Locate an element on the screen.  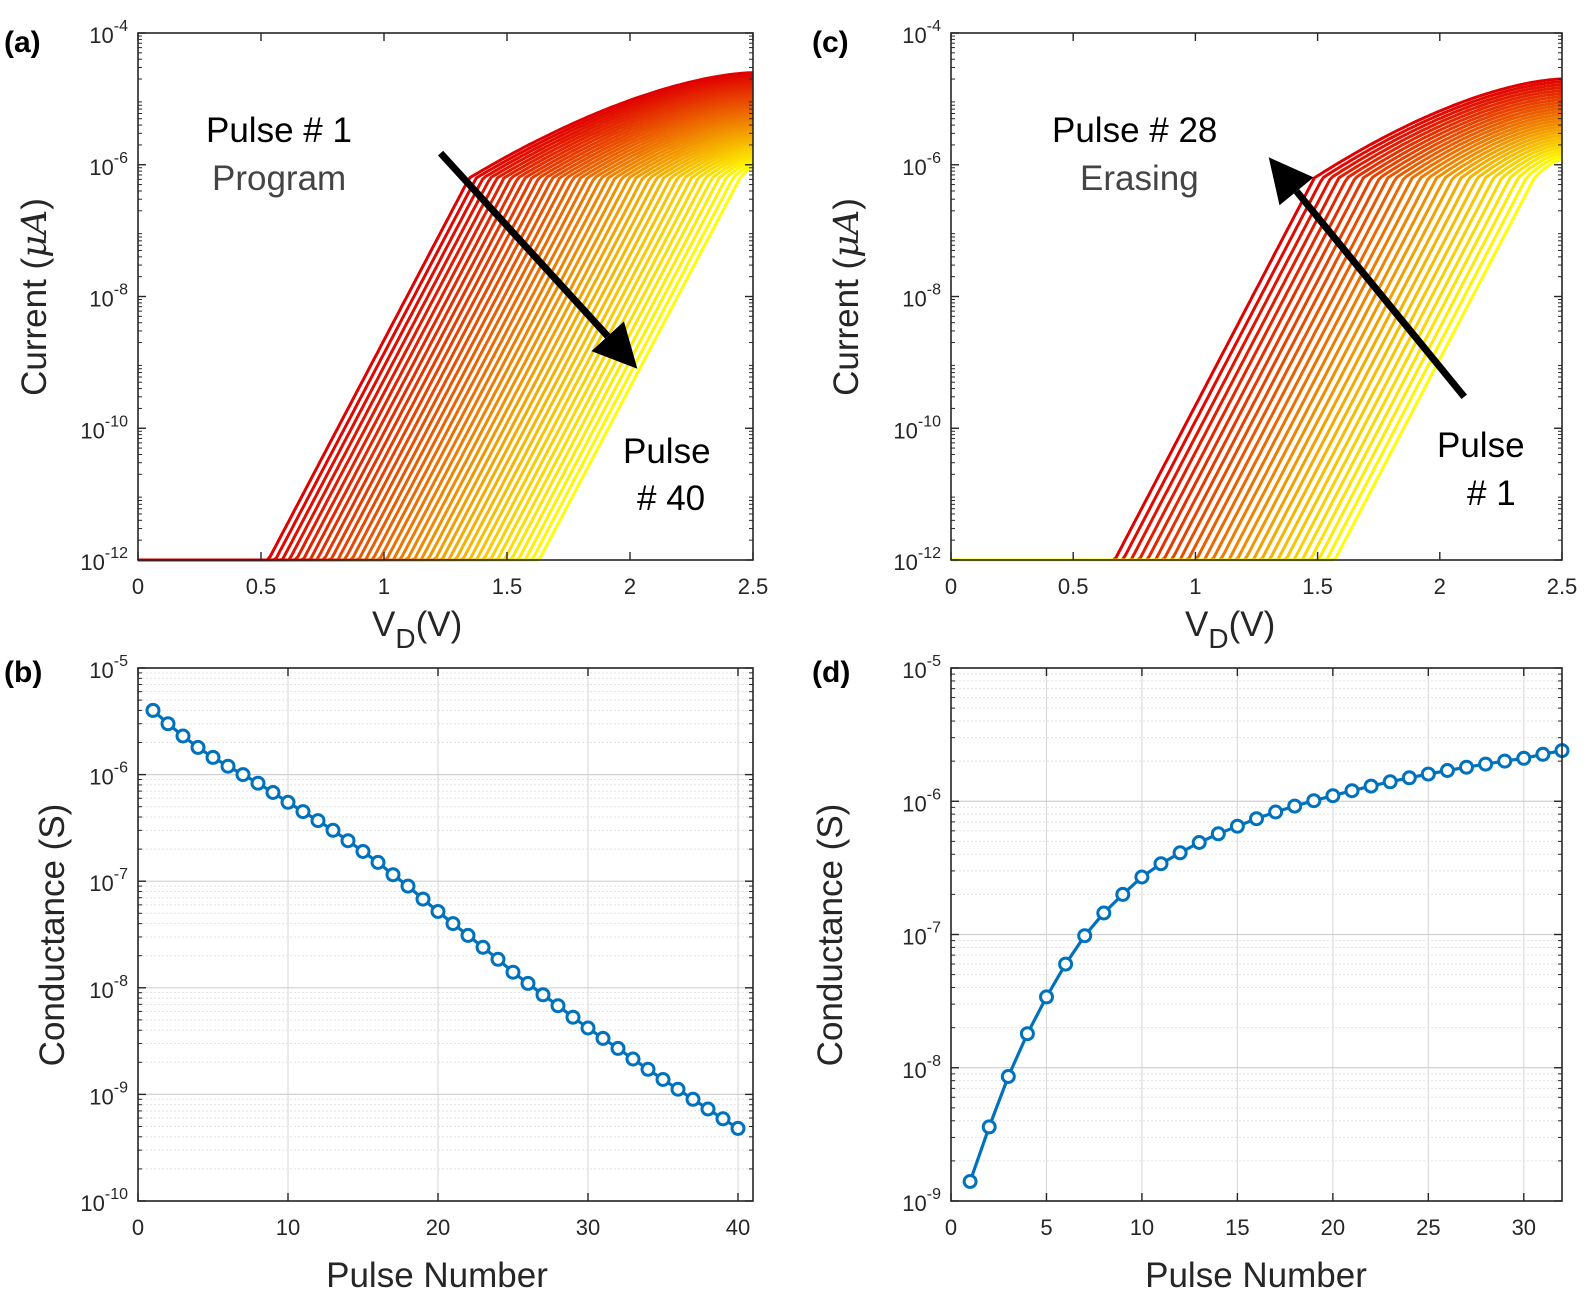
panel-a-annotation-pulse-1: Pulse # 1 is located at coordinates (279, 130).